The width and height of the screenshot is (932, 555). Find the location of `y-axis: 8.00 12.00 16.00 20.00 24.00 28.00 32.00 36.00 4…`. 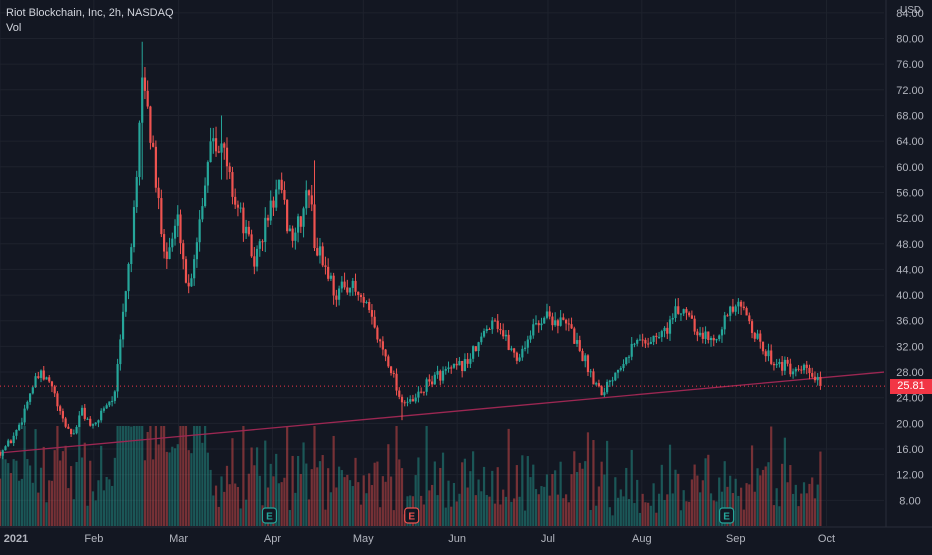

y-axis: 8.00 12.00 16.00 20.00 24.00 28.00 32.00 36.00 4… is located at coordinates (910, 258).